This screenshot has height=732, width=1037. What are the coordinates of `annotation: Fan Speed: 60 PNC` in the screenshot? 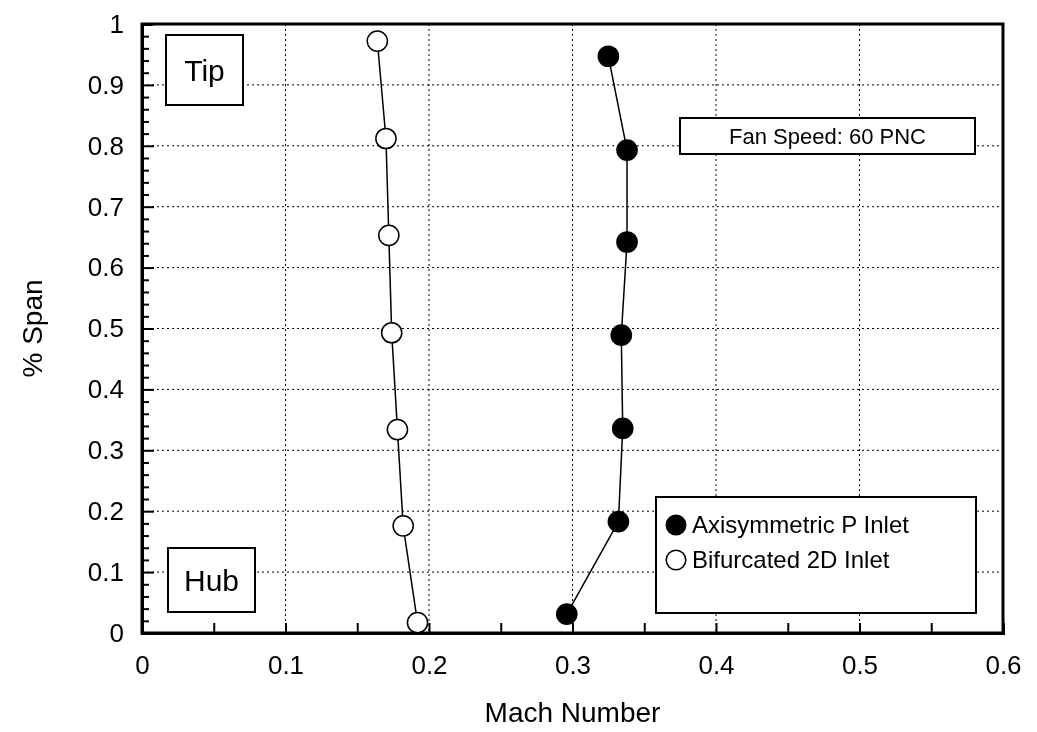 It's located at (828, 136).